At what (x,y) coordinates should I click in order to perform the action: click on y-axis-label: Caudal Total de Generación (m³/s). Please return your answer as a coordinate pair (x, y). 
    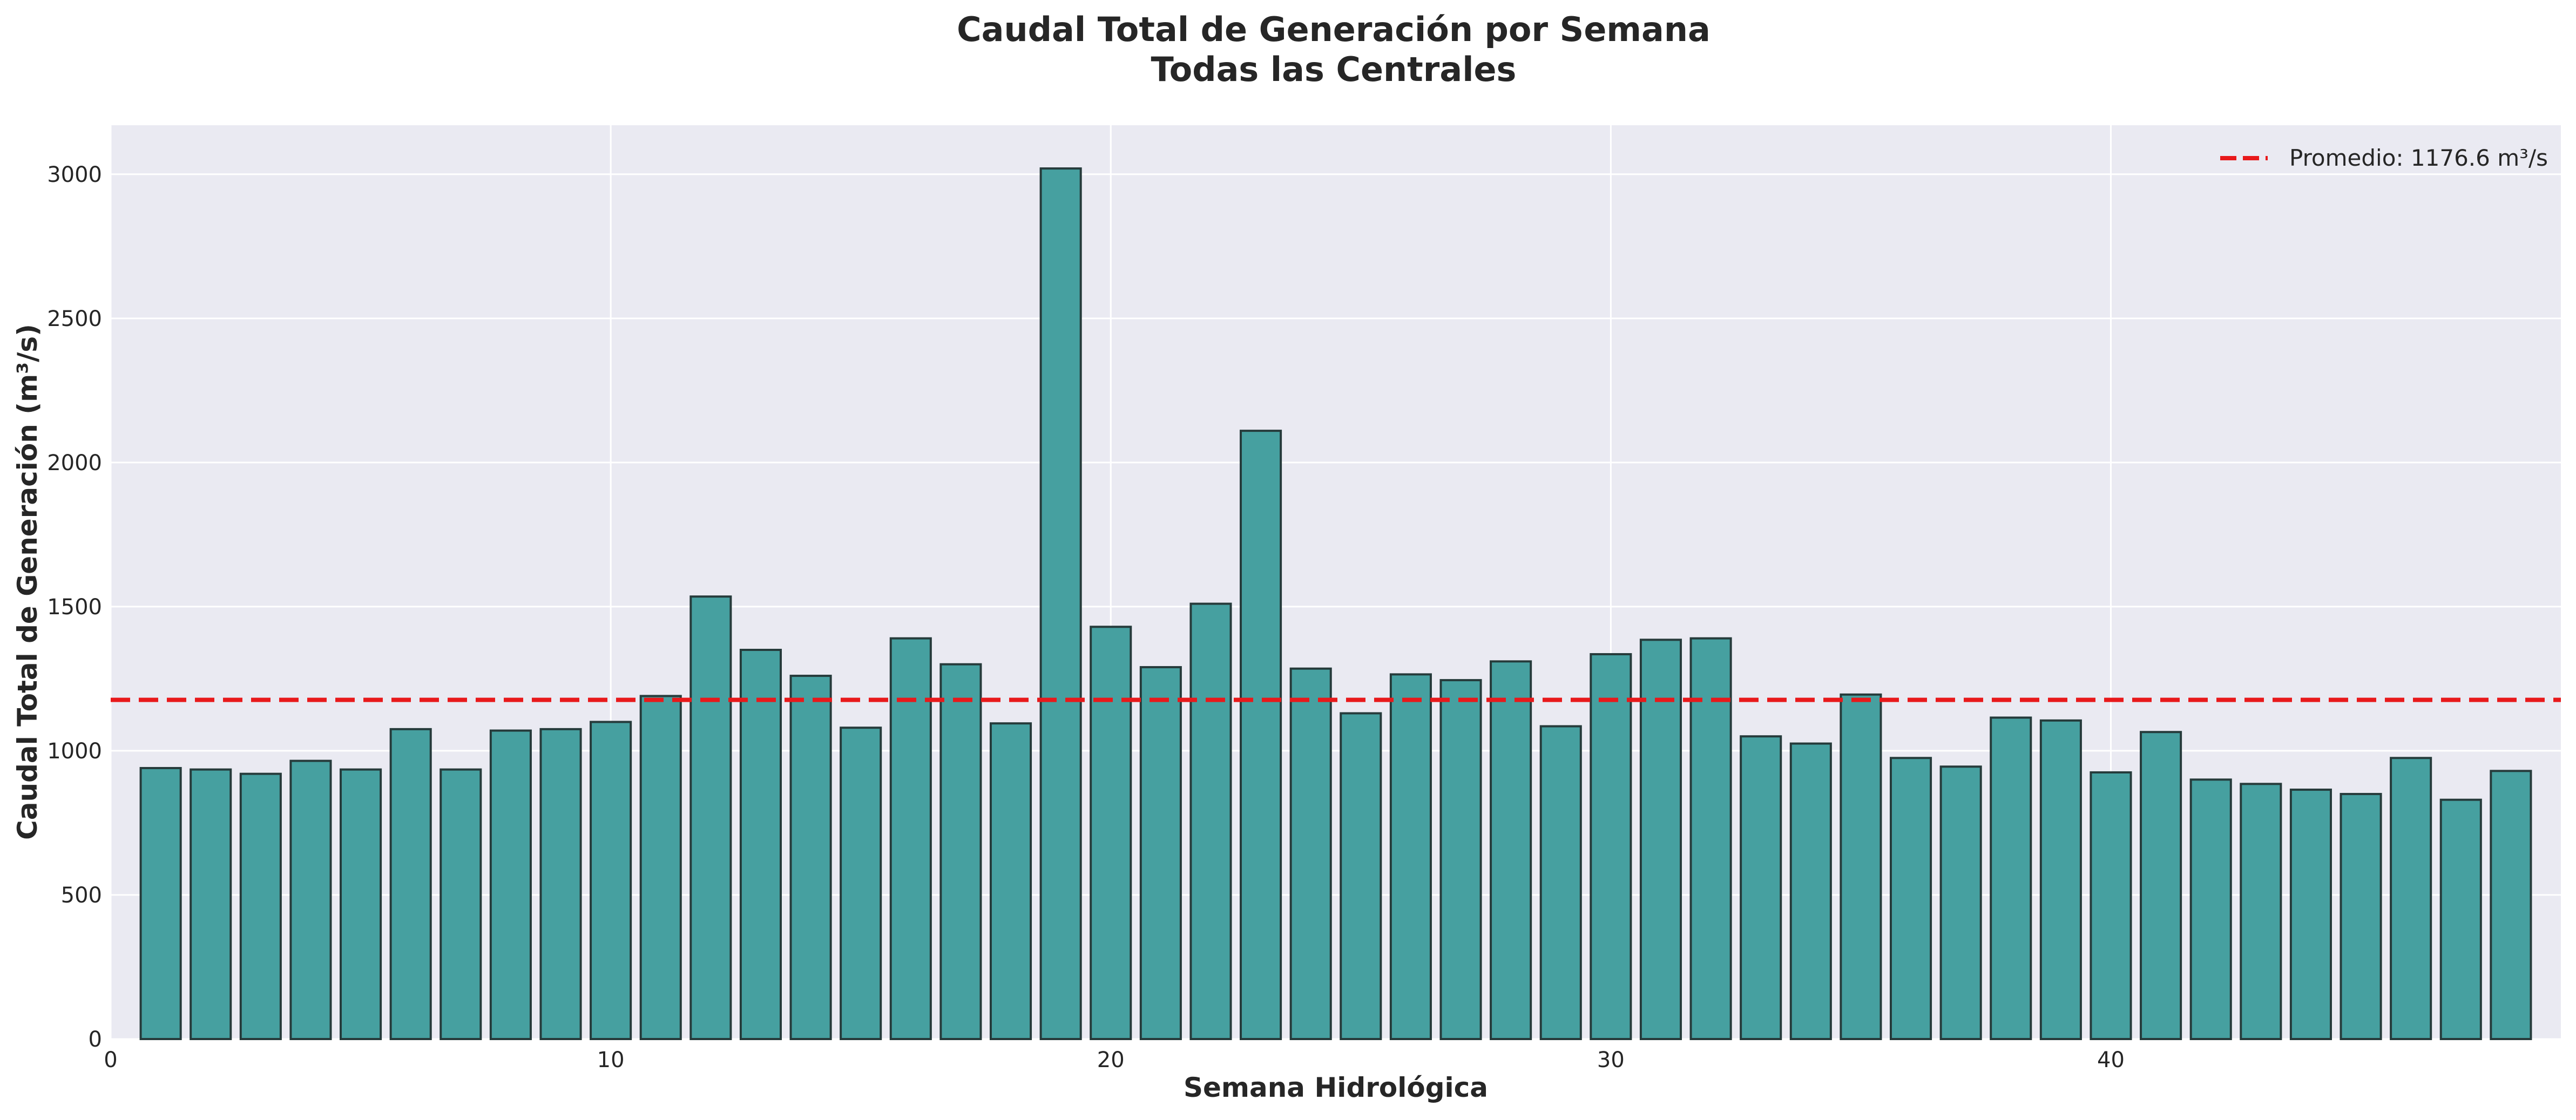
    Looking at the image, I should click on (28, 582).